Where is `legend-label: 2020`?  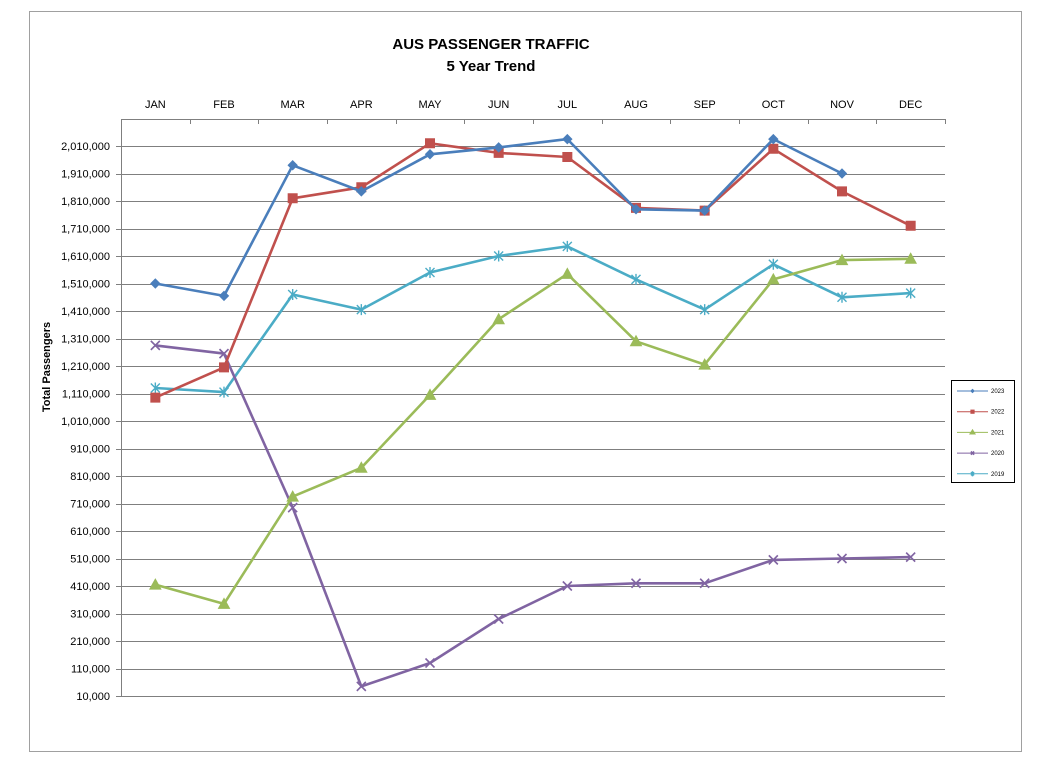 legend-label: 2020 is located at coordinates (998, 454).